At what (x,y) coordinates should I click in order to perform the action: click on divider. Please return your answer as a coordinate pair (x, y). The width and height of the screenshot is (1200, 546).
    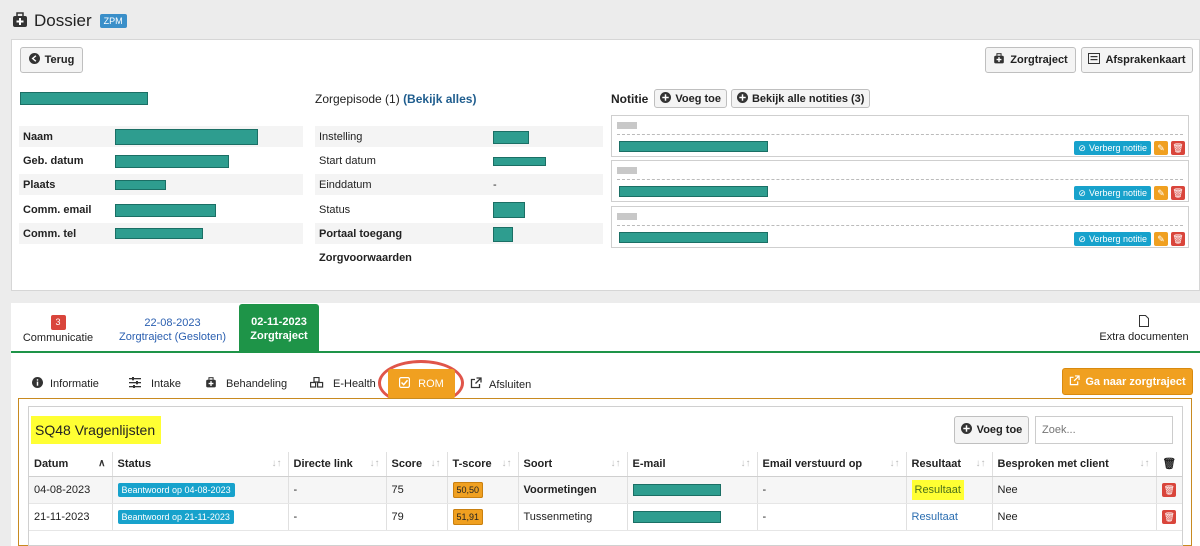
    Looking at the image, I should click on (900, 134).